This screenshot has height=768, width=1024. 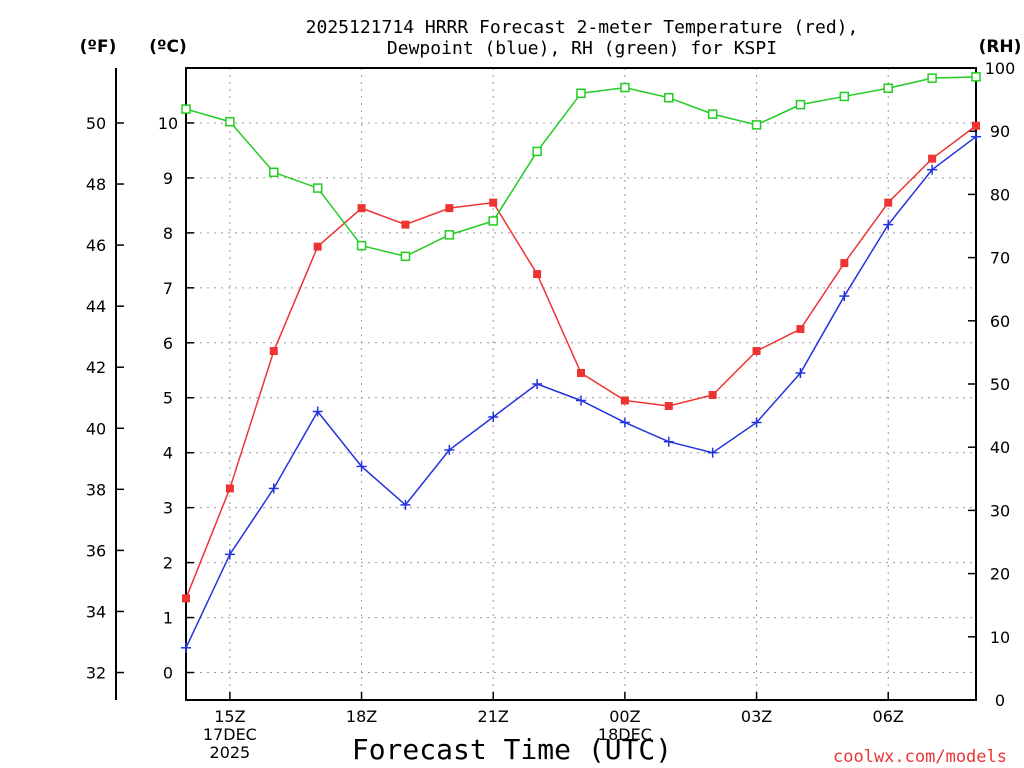 I want to click on fahrenheit-tick-label: 32, so click(x=96, y=673).